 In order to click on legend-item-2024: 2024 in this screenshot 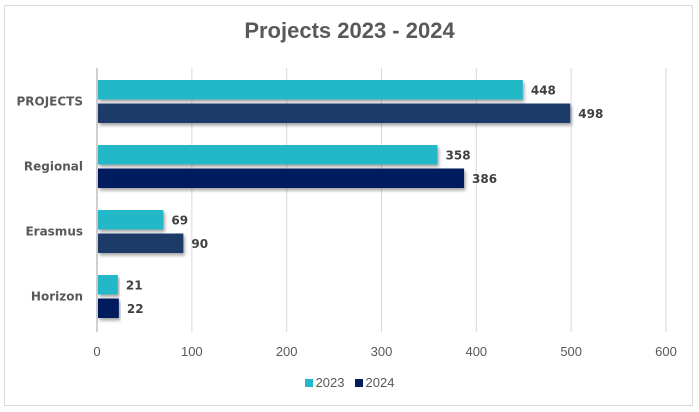, I will do `click(374, 382)`.